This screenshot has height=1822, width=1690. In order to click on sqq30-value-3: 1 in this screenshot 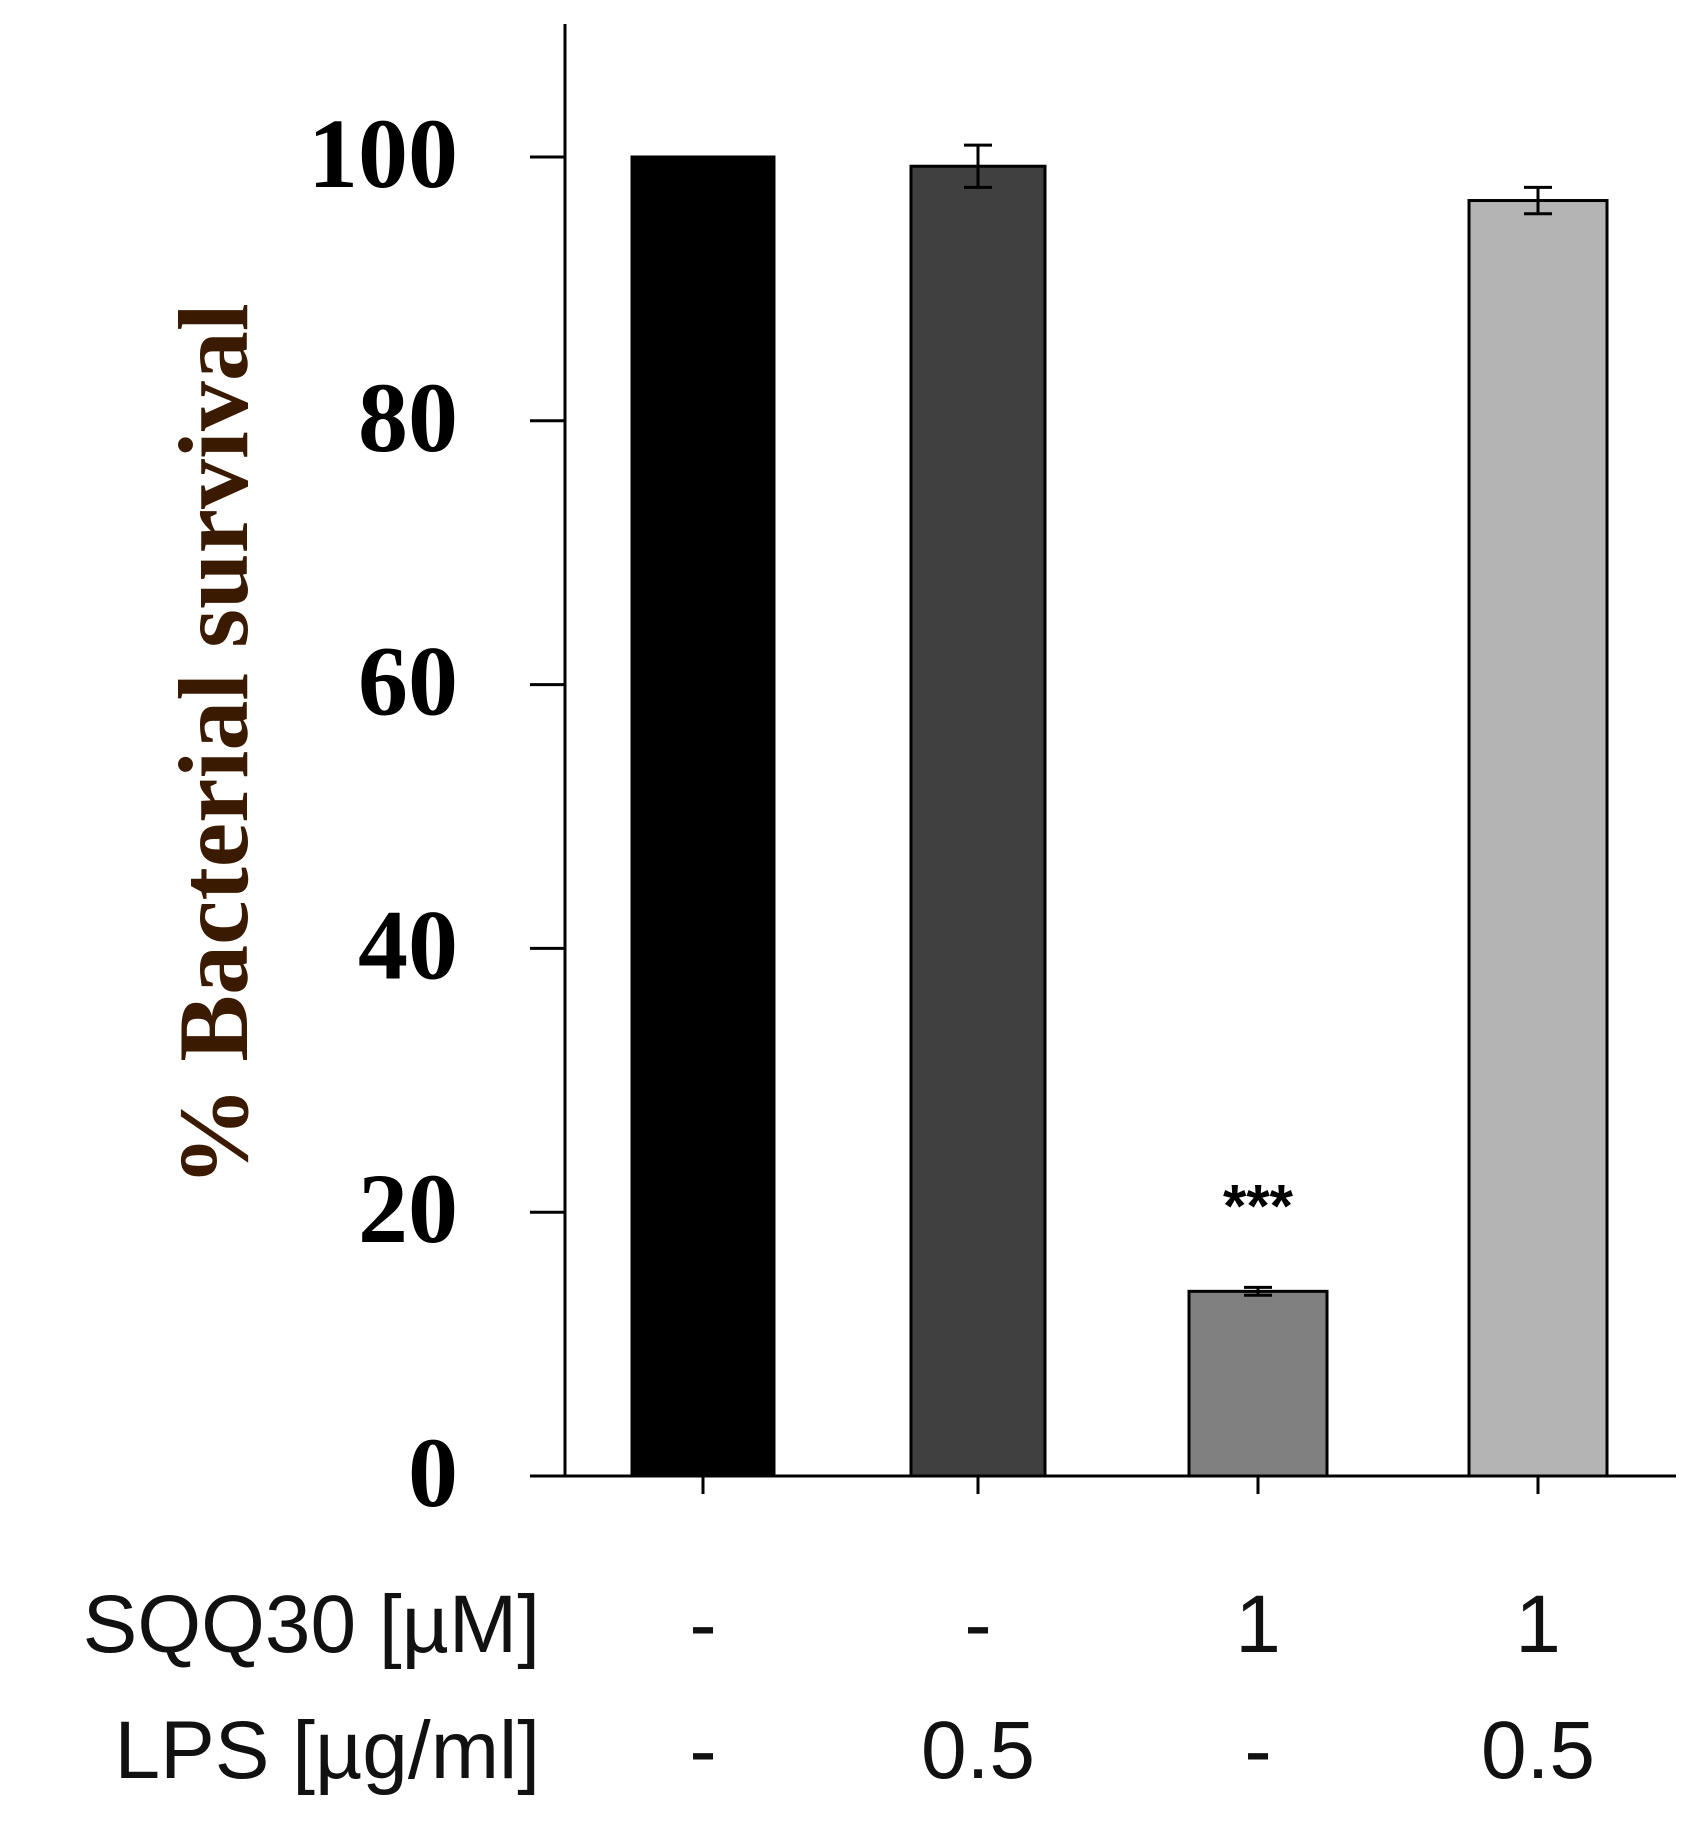, I will do `click(1258, 1624)`.